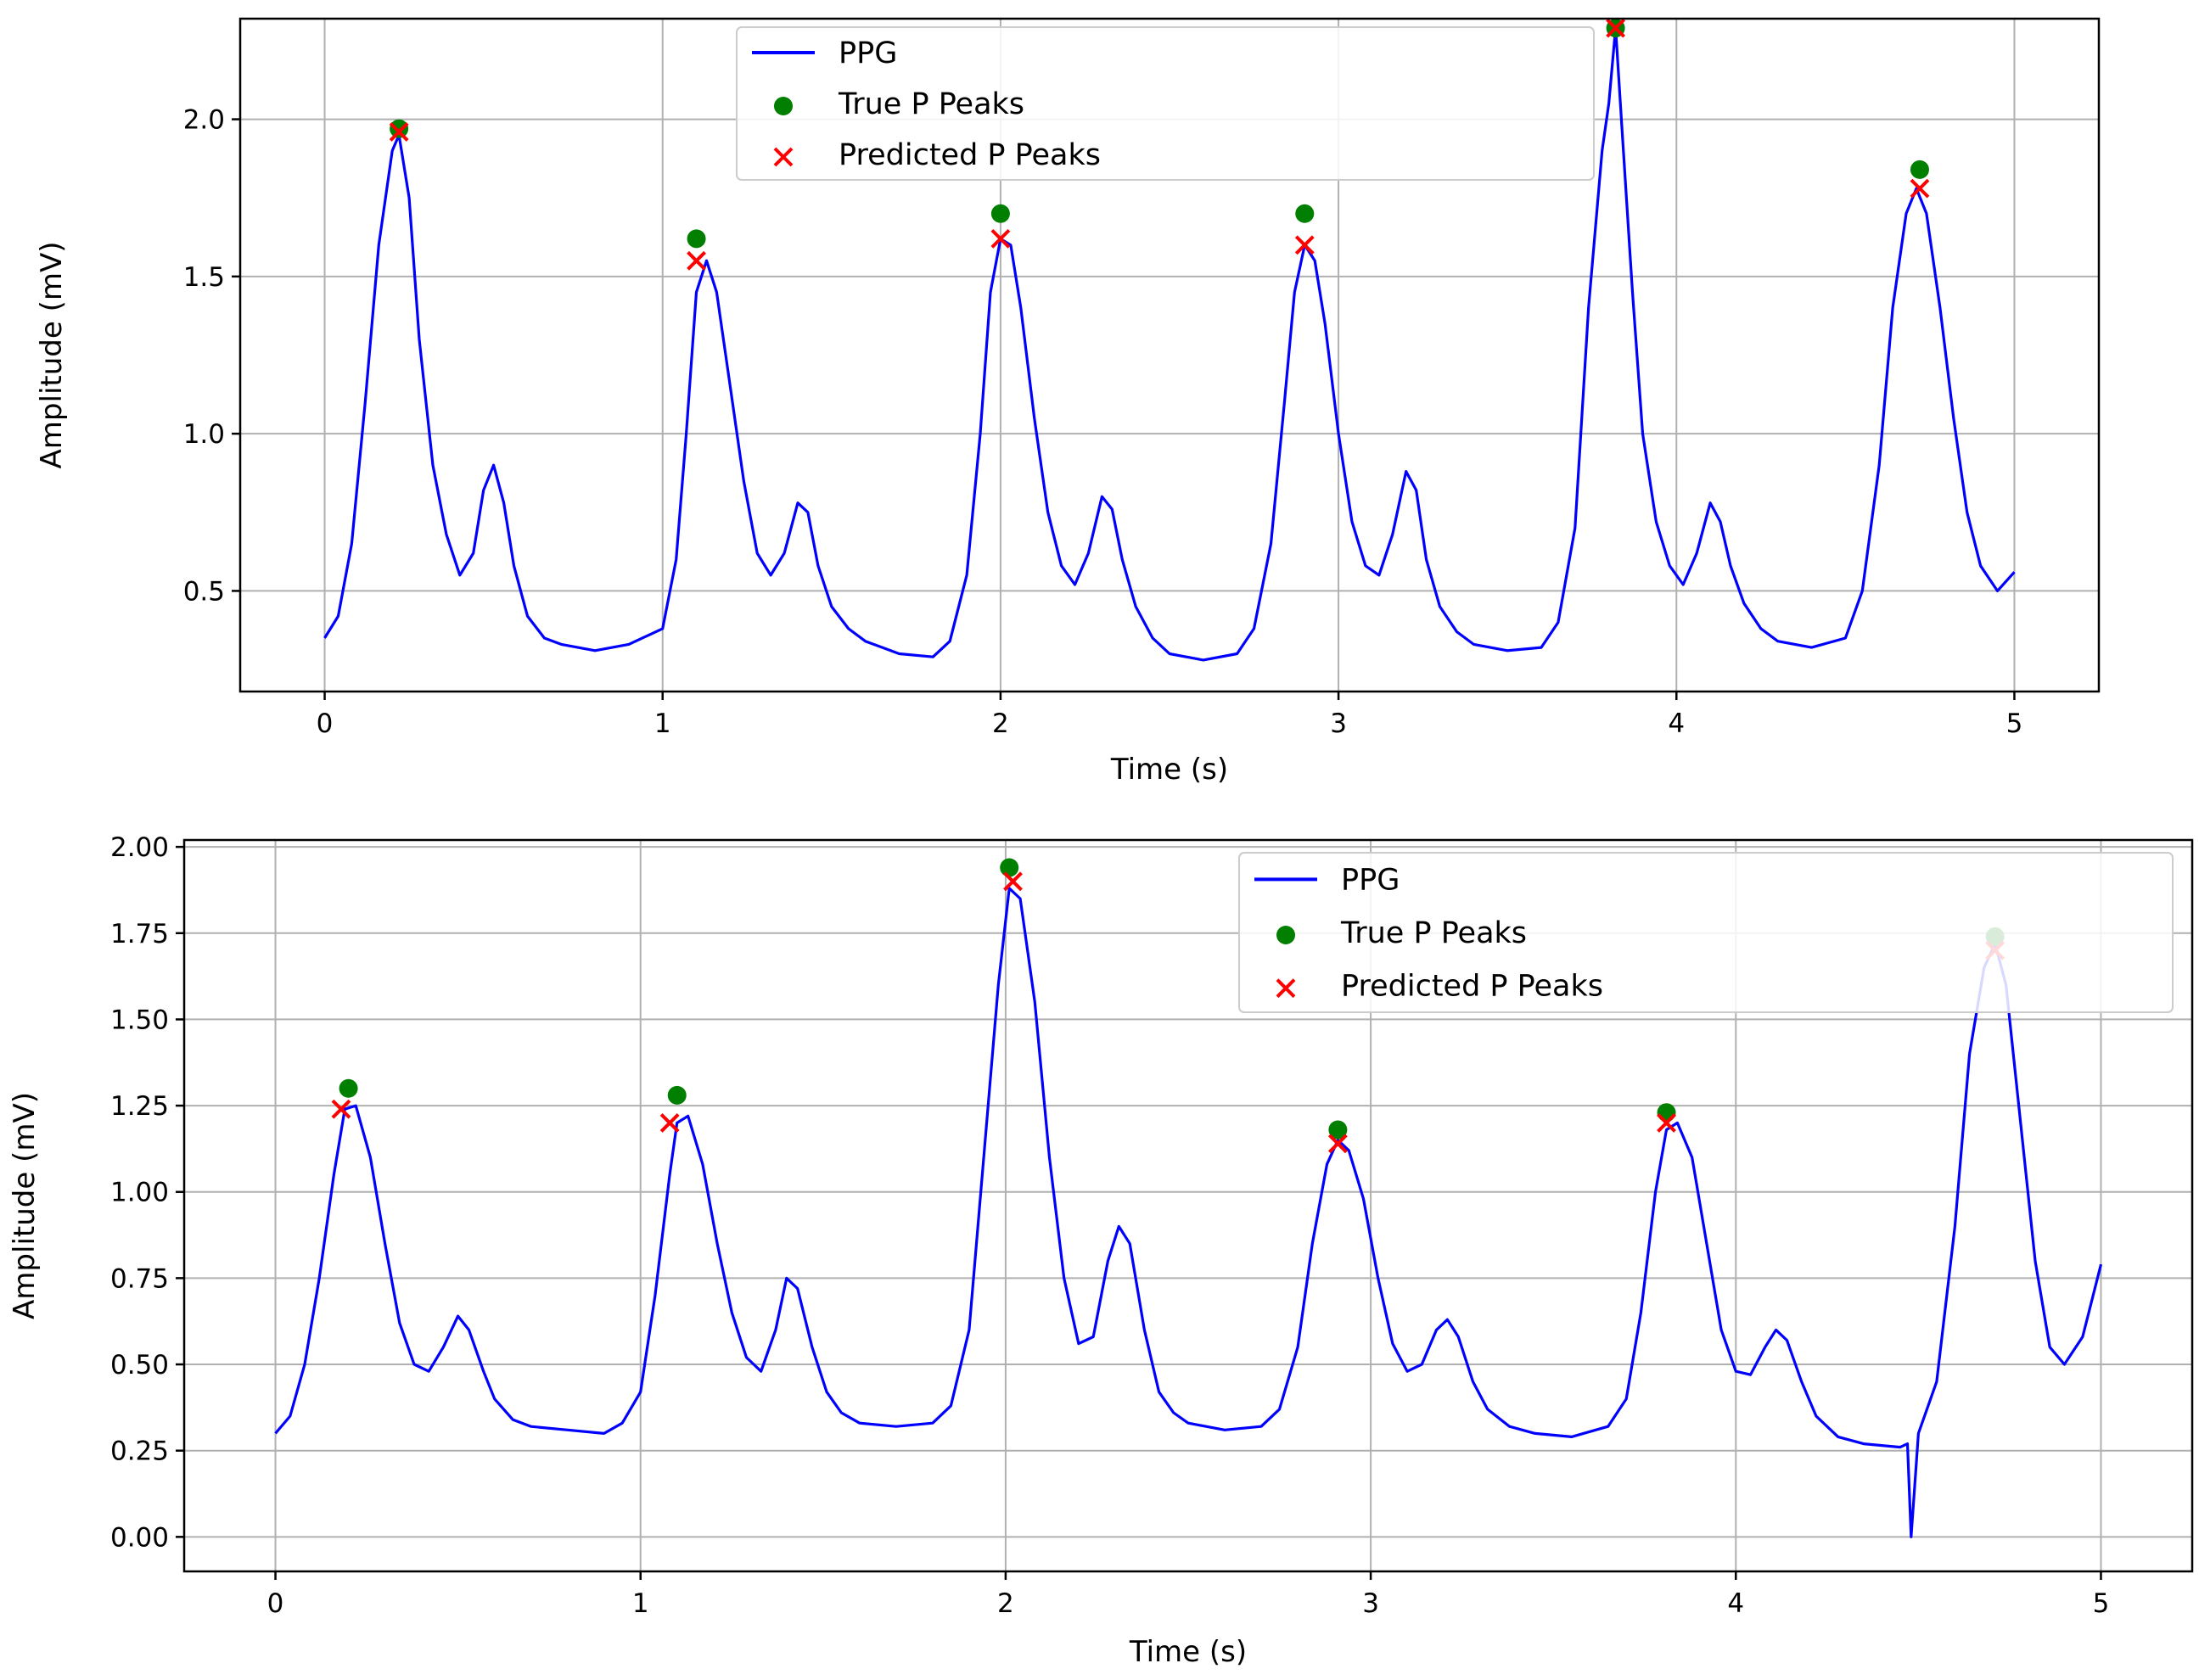  What do you see at coordinates (139, 1106) in the screenshot?
I see `y-tick-label: 1.25` at bounding box center [139, 1106].